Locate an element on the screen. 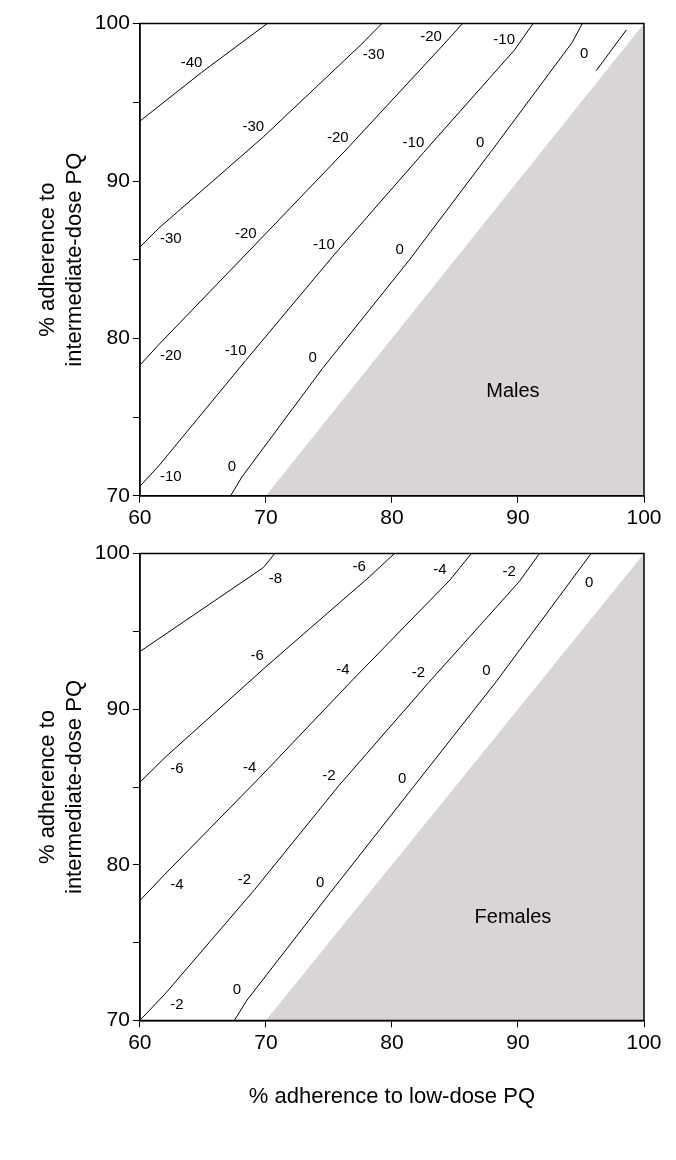  x-axis-title: % adherence to low-dose PQ is located at coordinates (391, 1095).